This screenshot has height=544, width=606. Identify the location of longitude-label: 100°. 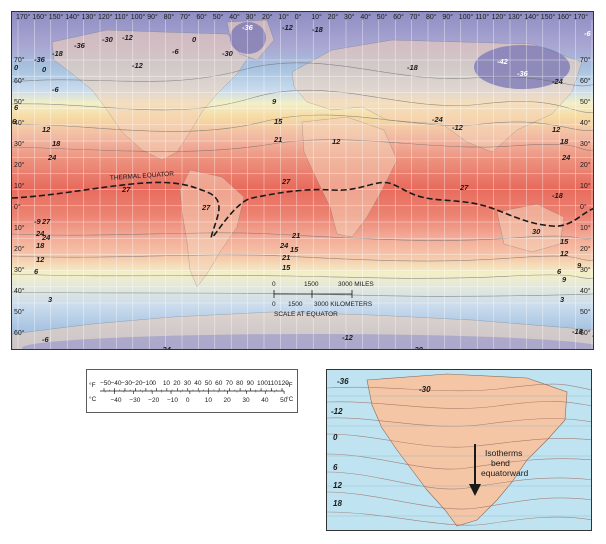
(466, 17).